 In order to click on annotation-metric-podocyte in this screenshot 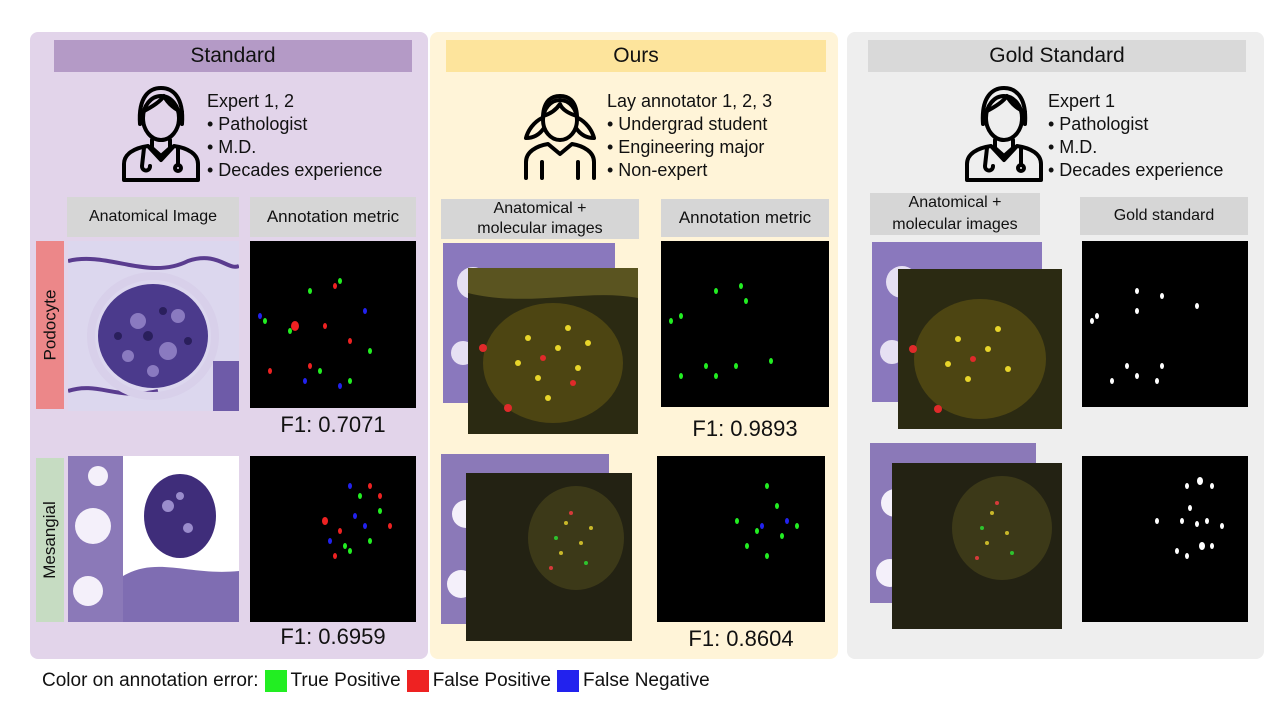, I will do `click(333, 324)`.